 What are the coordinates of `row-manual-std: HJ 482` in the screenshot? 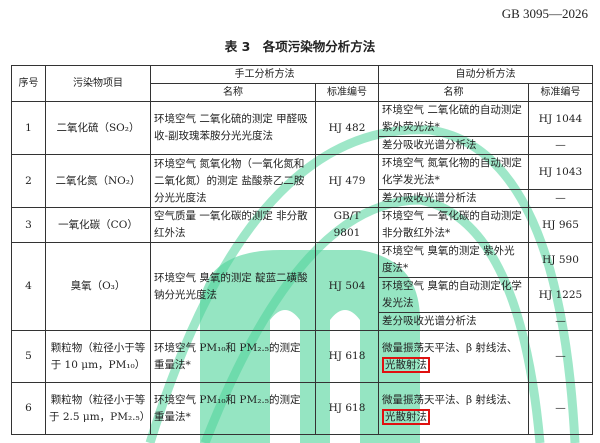 It's located at (347, 128).